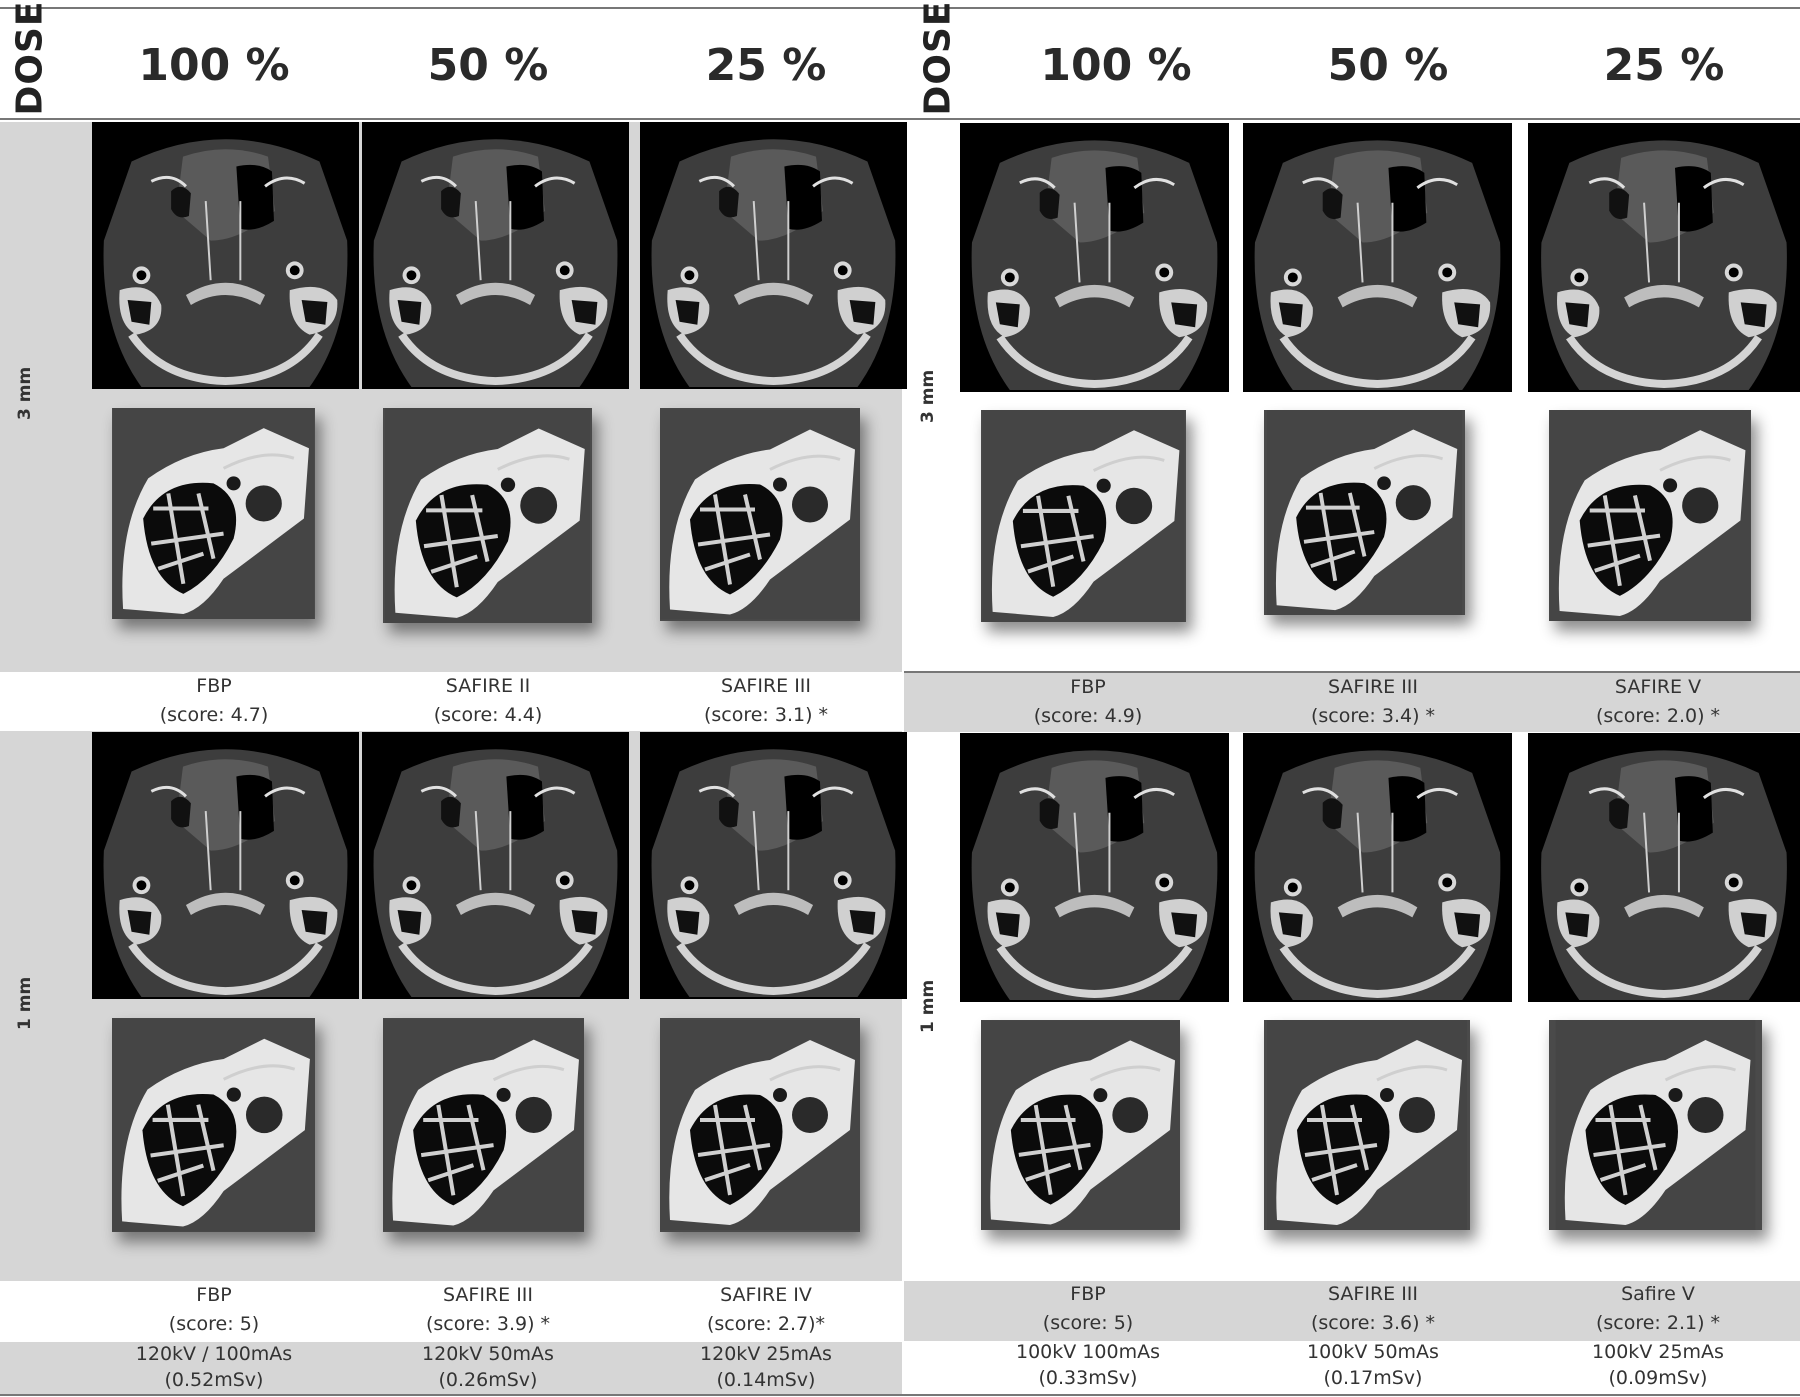 The width and height of the screenshot is (1800, 1397). Describe the element at coordinates (1373, 1309) in the screenshot. I see `right-1mm-caption-2: SAFIRE III (score: 3.6) *` at that location.